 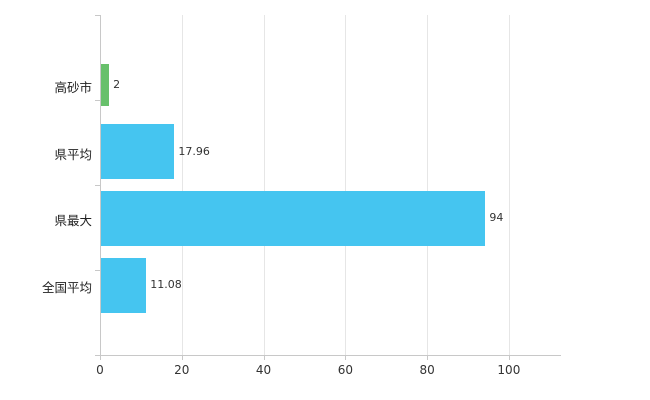 I want to click on x-tick-label: 20, so click(x=182, y=370).